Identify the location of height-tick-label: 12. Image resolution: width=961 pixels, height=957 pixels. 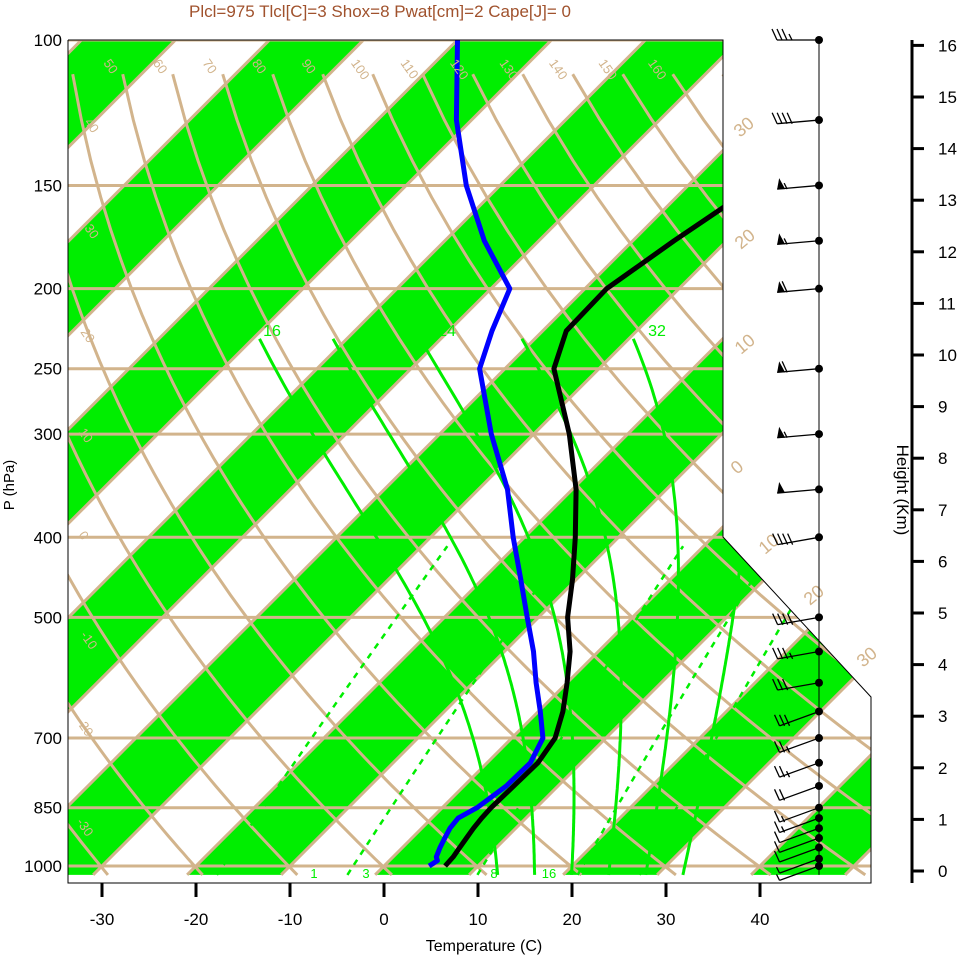
(947, 252).